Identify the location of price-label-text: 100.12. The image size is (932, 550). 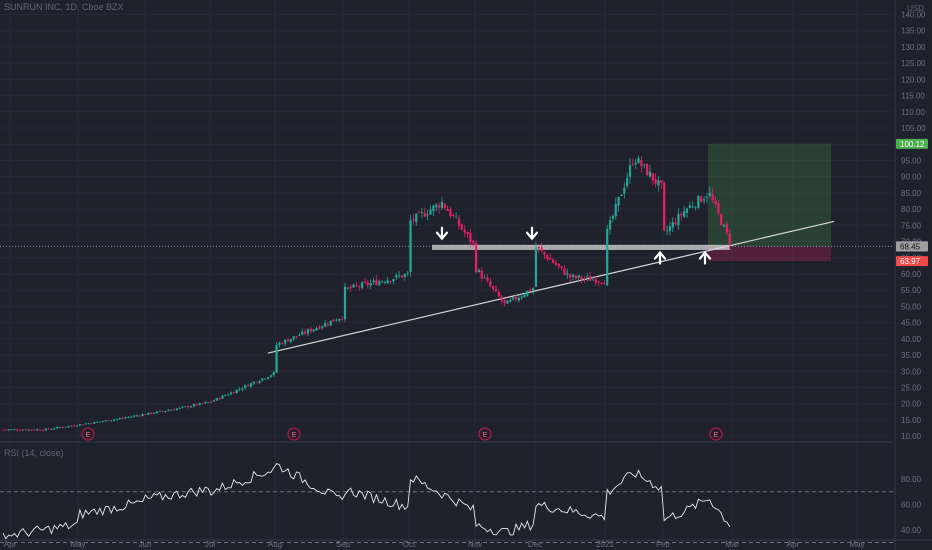
(912, 144).